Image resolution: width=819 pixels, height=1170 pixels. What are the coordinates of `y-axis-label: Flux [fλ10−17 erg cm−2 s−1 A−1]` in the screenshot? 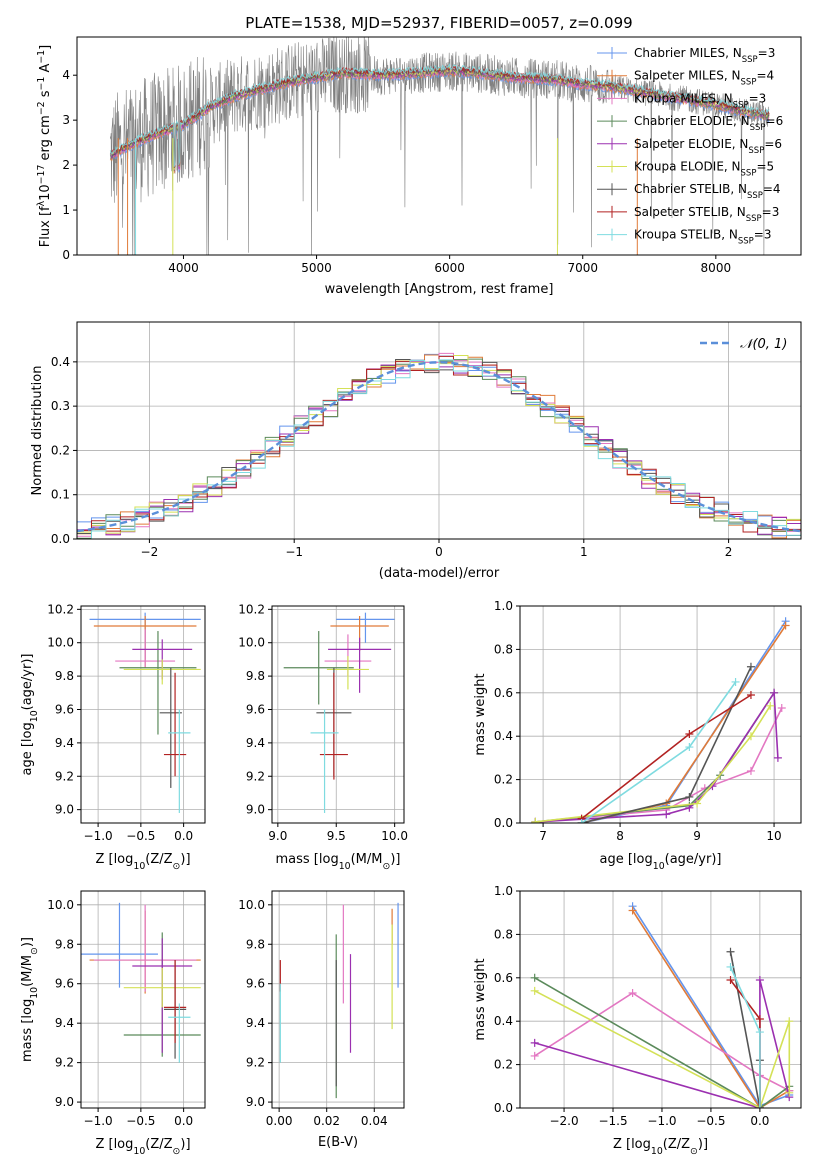 It's located at (45, 146).